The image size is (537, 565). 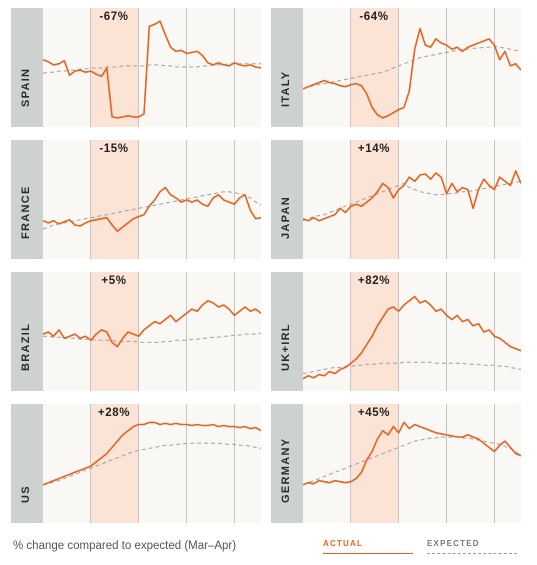 What do you see at coordinates (26, 494) in the screenshot?
I see `country-label: US` at bounding box center [26, 494].